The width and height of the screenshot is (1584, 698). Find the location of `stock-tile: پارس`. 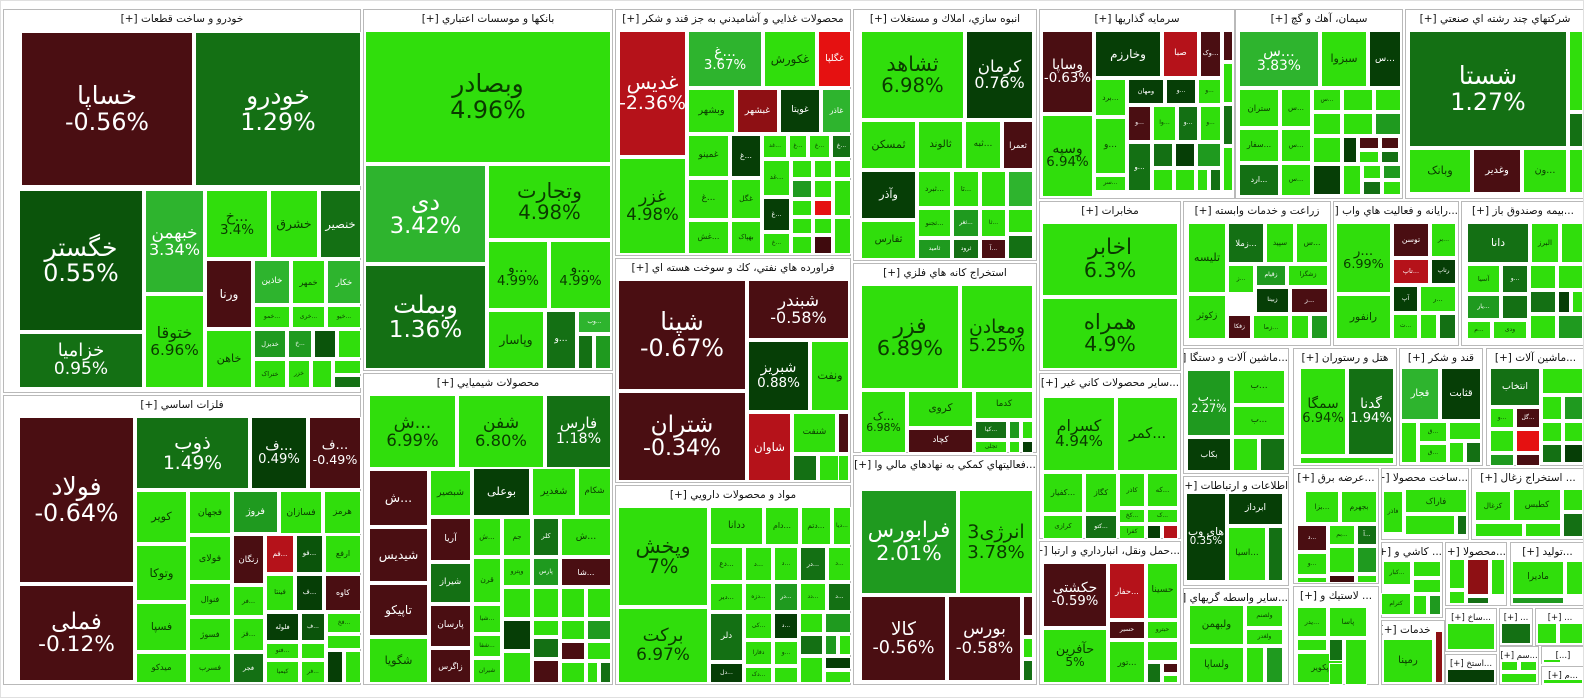

stock-tile: پارس is located at coordinates (546, 572).